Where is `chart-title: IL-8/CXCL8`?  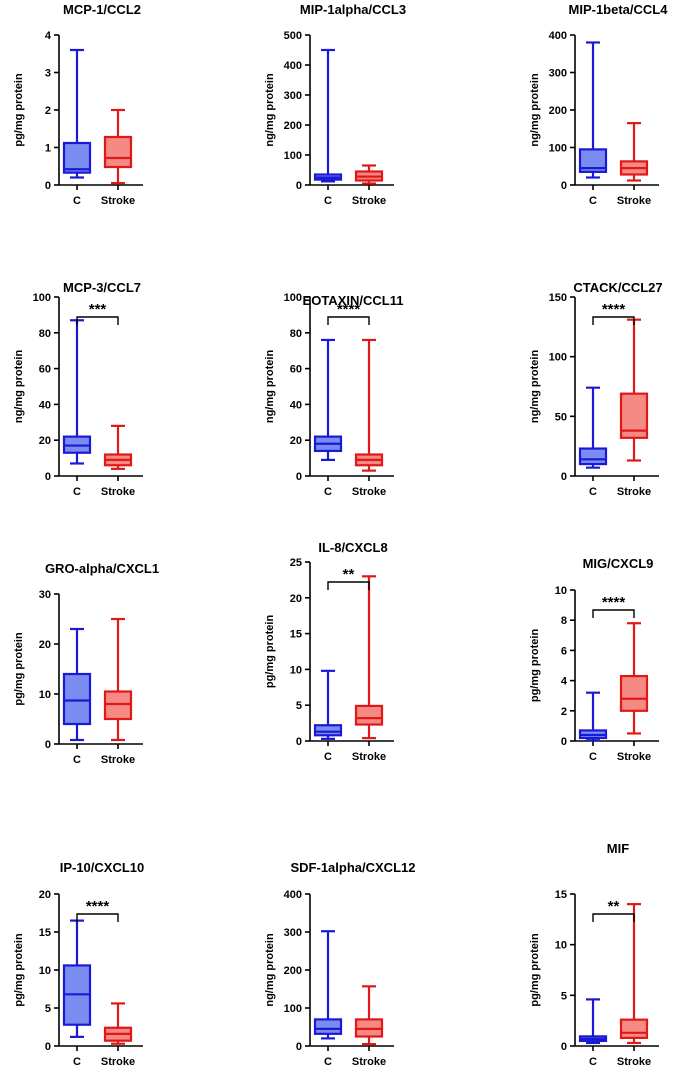
chart-title: IL-8/CXCL8 is located at coordinates (352, 547).